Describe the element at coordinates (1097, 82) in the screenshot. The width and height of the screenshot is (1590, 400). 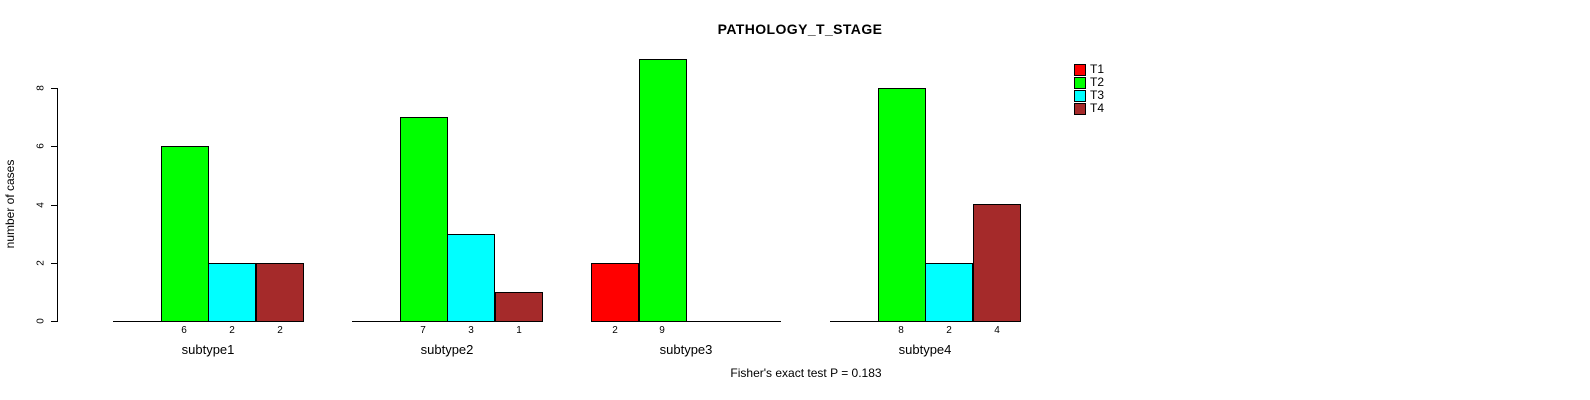
I see `legend-label-T2: T2` at that location.